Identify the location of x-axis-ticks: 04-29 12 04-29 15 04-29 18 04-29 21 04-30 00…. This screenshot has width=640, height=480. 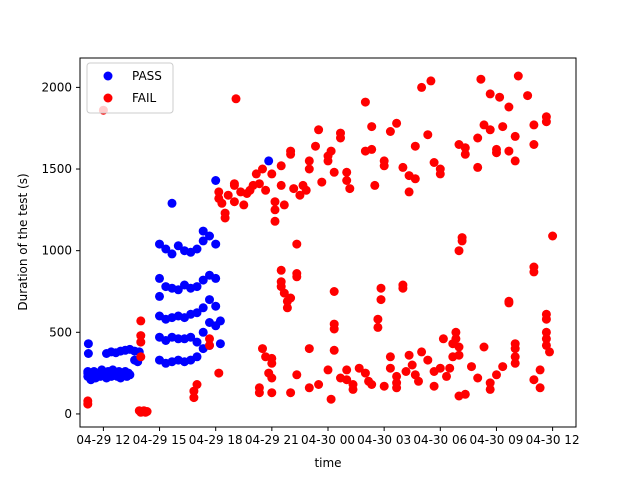
(328, 437).